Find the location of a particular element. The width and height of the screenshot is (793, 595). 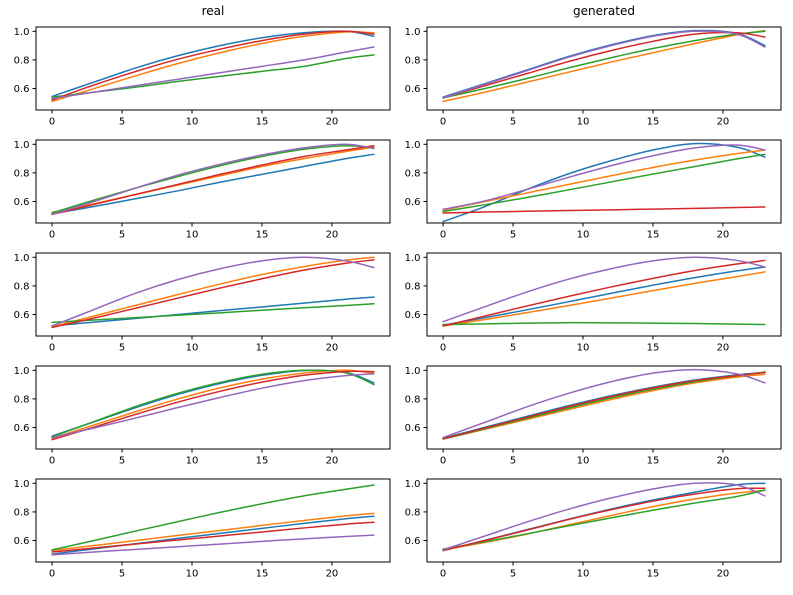

subplot-generated-row1: 0 5 10 15 20 0.6 0.8 1.0 is located at coordinates (593, 77).